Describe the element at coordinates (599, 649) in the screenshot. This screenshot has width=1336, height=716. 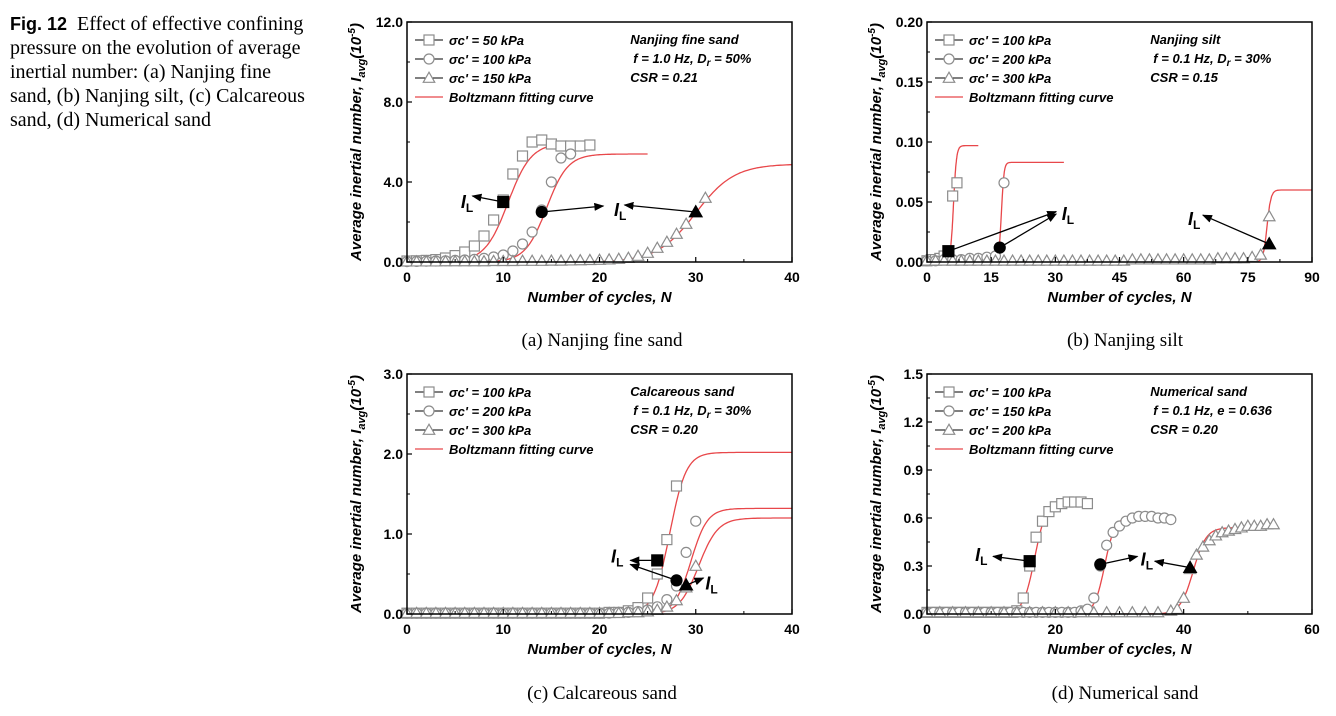
I see `x-axis-label: Number of cycles, N` at that location.